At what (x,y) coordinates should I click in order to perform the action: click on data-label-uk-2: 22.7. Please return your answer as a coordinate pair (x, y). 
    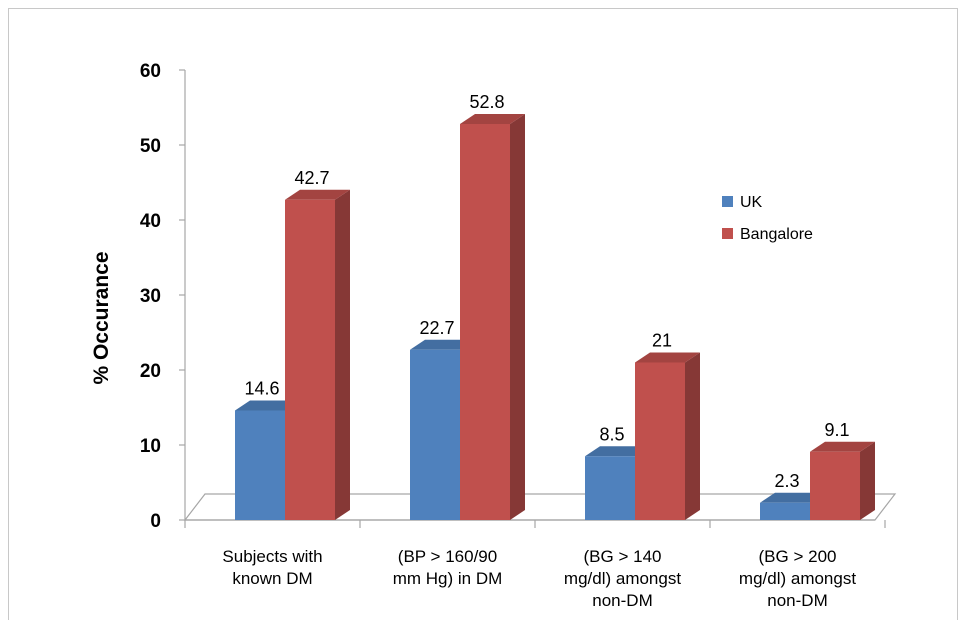
    Looking at the image, I should click on (436, 328).